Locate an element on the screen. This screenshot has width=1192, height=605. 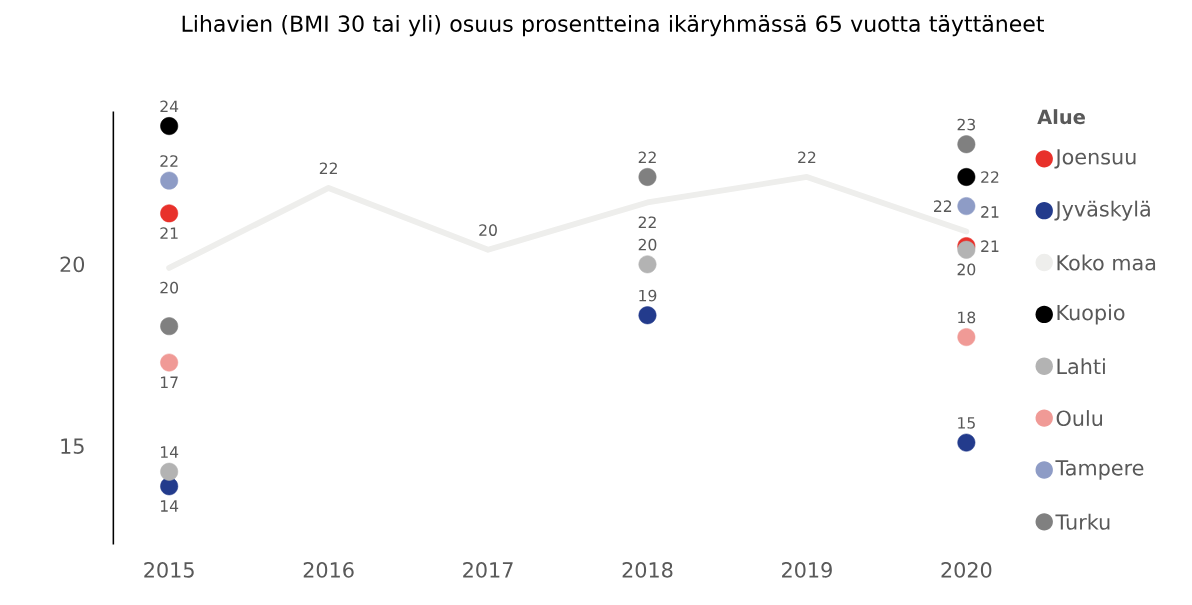
x-tick-label: 2020 is located at coordinates (966, 570).